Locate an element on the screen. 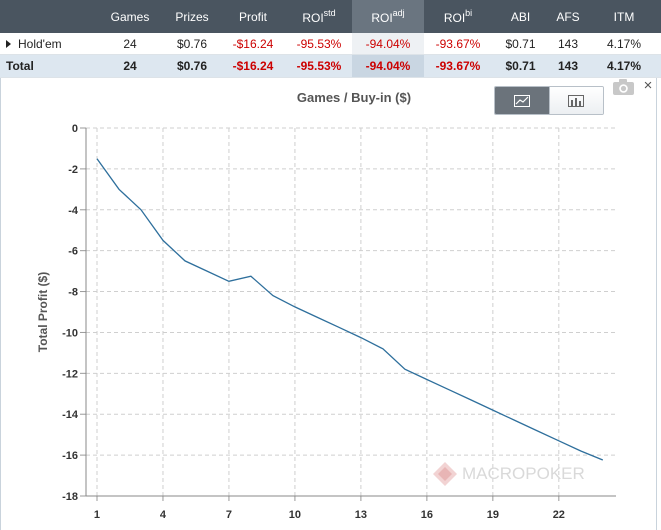 Image resolution: width=661 pixels, height=530 pixels. diamond-logo-icon is located at coordinates (445, 474).